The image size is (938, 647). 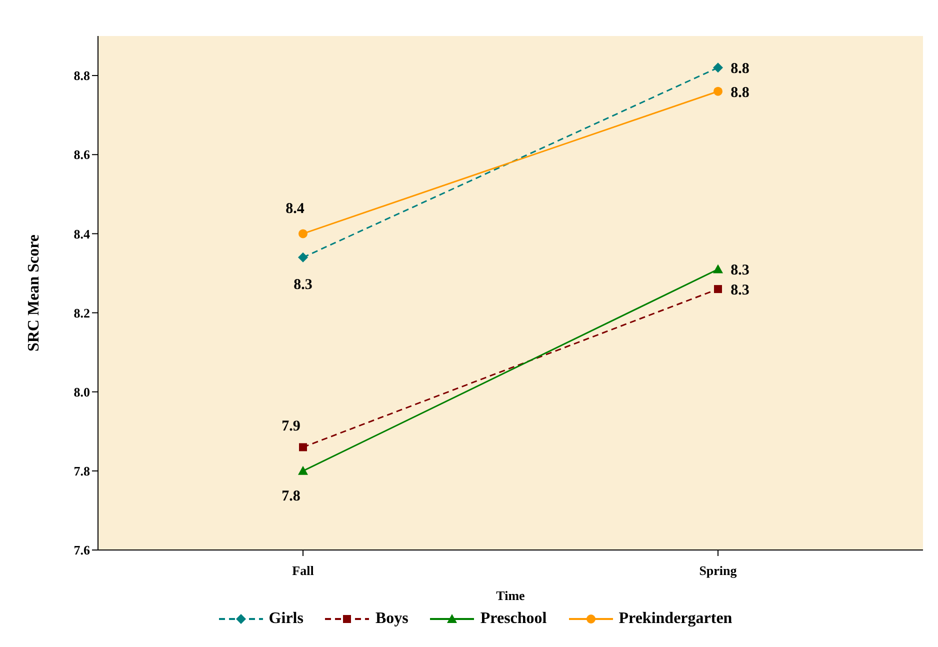 What do you see at coordinates (82, 392) in the screenshot?
I see `y-tick-label: 8.0` at bounding box center [82, 392].